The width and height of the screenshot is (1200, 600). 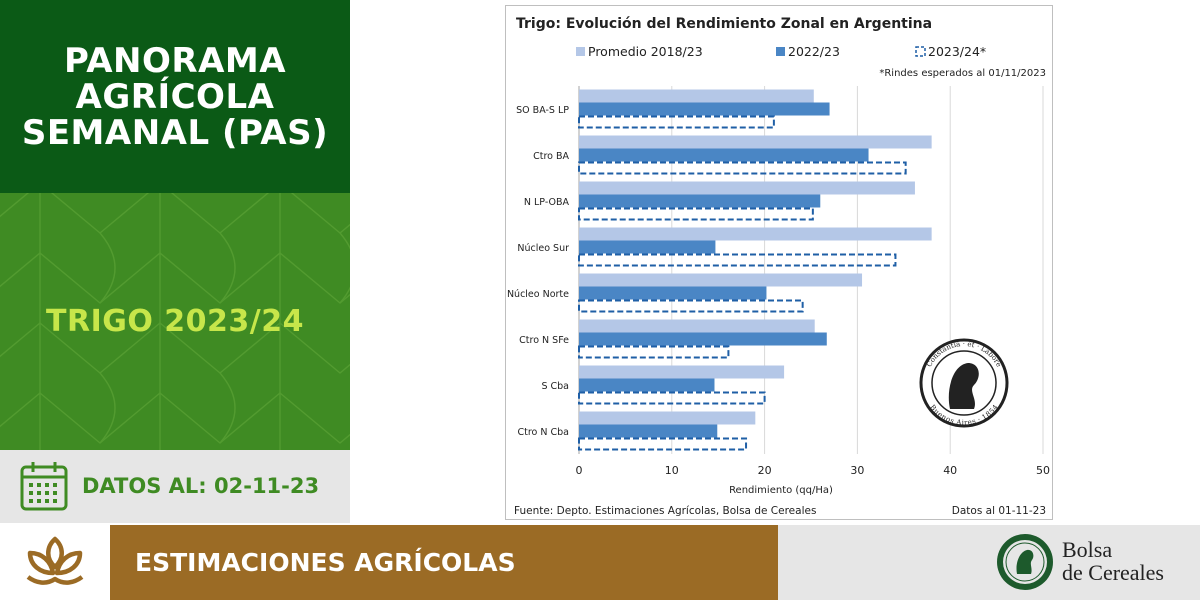 I want to click on x-tick-label-5: 50, so click(x=1043, y=470).